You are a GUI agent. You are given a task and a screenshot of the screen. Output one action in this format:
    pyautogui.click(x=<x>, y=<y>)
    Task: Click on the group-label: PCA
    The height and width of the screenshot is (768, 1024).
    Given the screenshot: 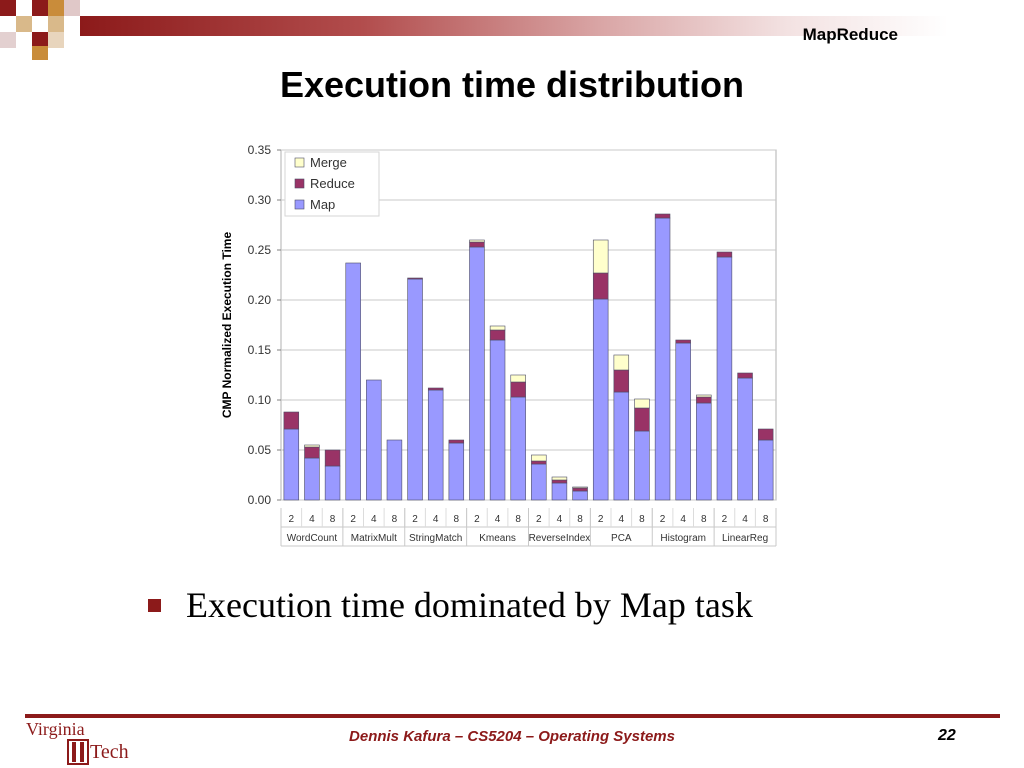 What is the action you would take?
    pyautogui.click(x=621, y=538)
    